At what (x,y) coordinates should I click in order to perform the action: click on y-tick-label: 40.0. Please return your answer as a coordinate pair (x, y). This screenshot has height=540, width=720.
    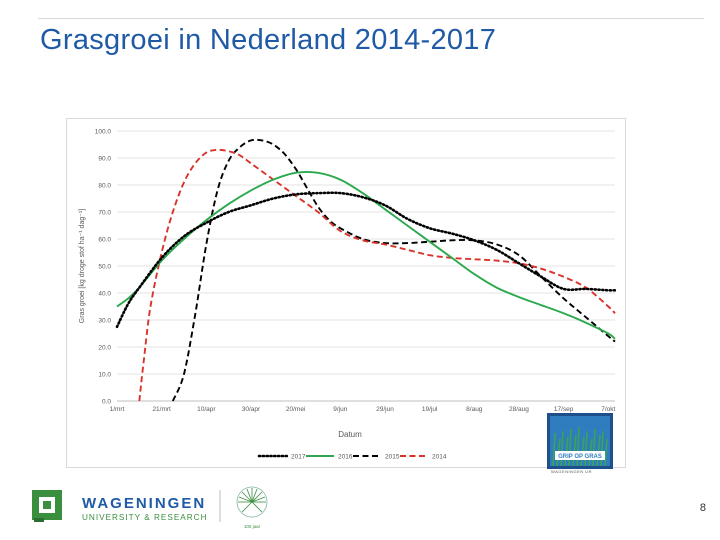
    Looking at the image, I should click on (104, 294).